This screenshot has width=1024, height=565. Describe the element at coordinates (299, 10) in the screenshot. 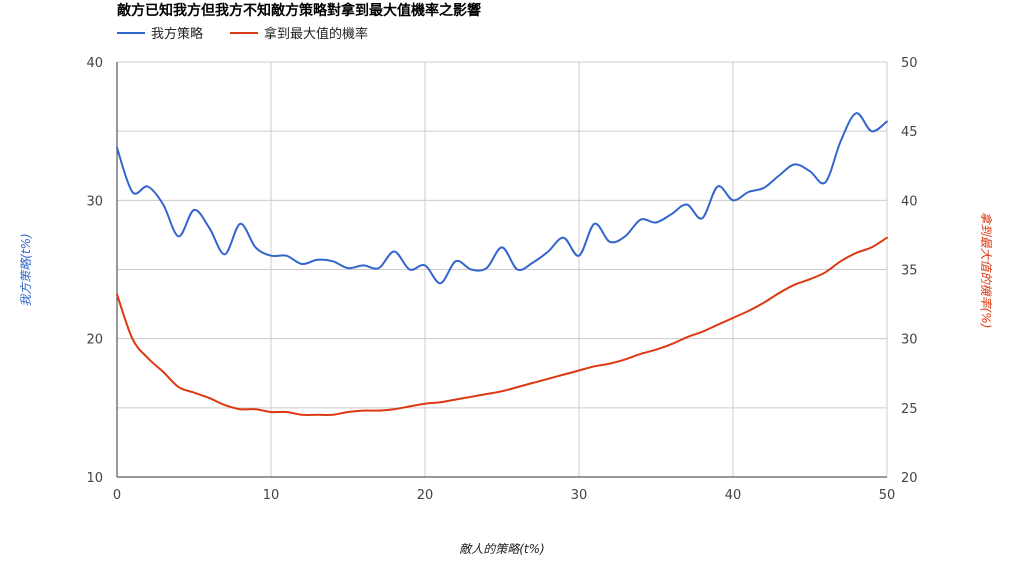

I see `chart-title: 敵方已知我方但我方不知敵方策略對拿到最大值機率之影響` at that location.